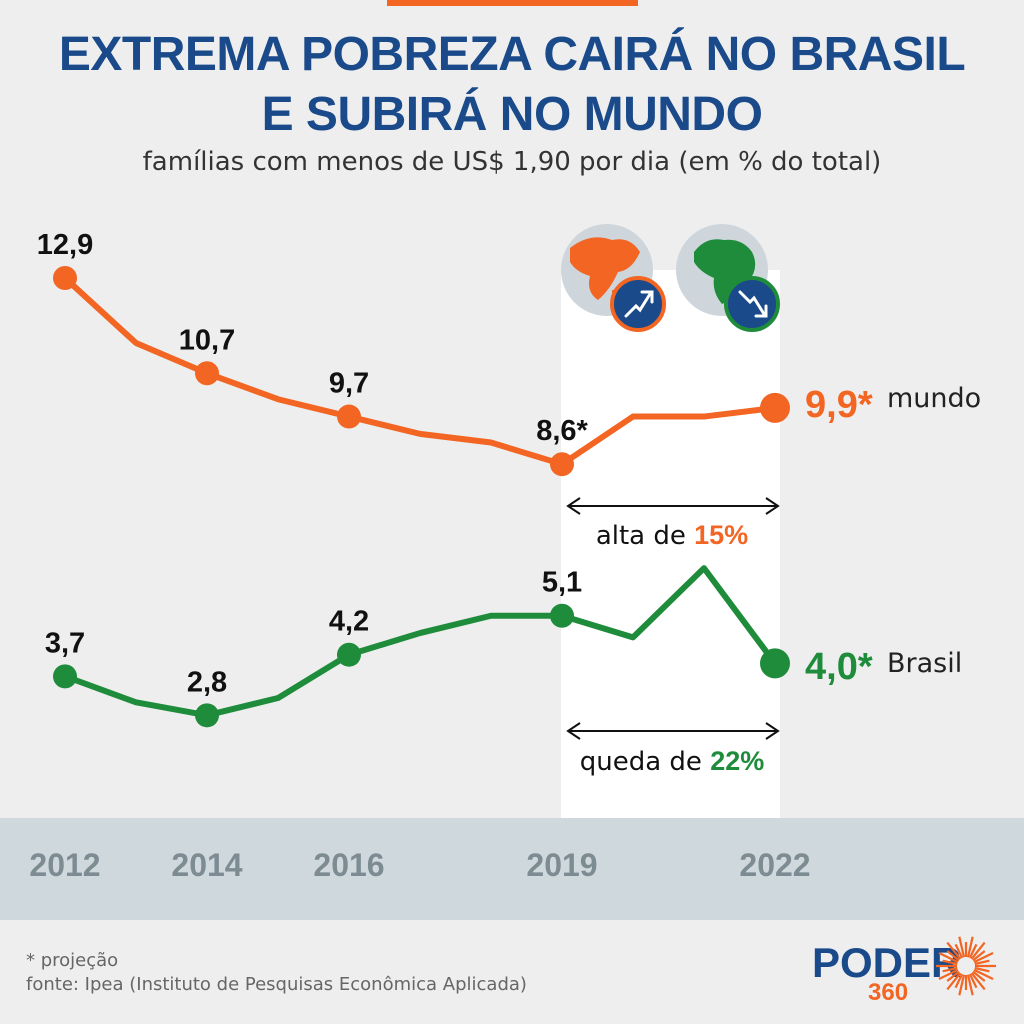 The width and height of the screenshot is (1024, 1024). I want to click on footnote: * projeção, so click(72, 960).